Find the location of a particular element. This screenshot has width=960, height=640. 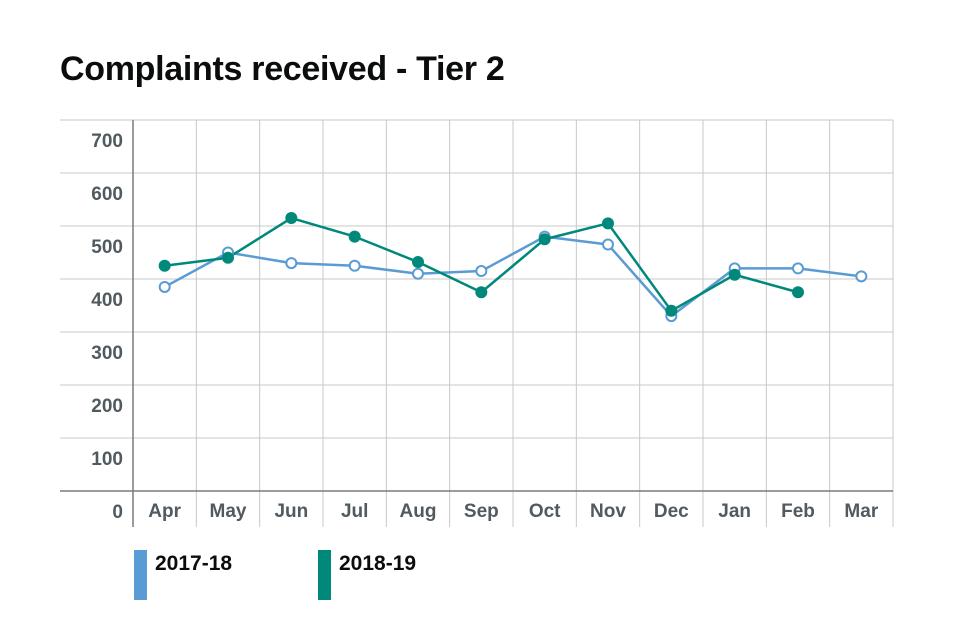

legend-label-2018-19: 2018-19 is located at coordinates (378, 563).